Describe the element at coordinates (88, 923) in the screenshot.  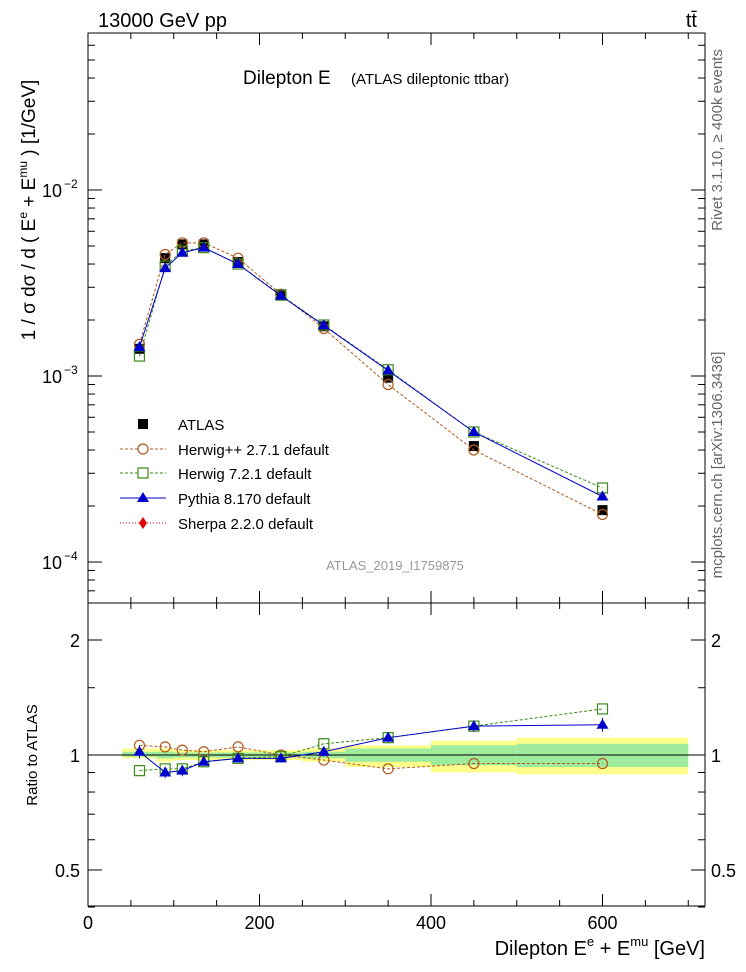
I see `x-tick-label: 0` at that location.